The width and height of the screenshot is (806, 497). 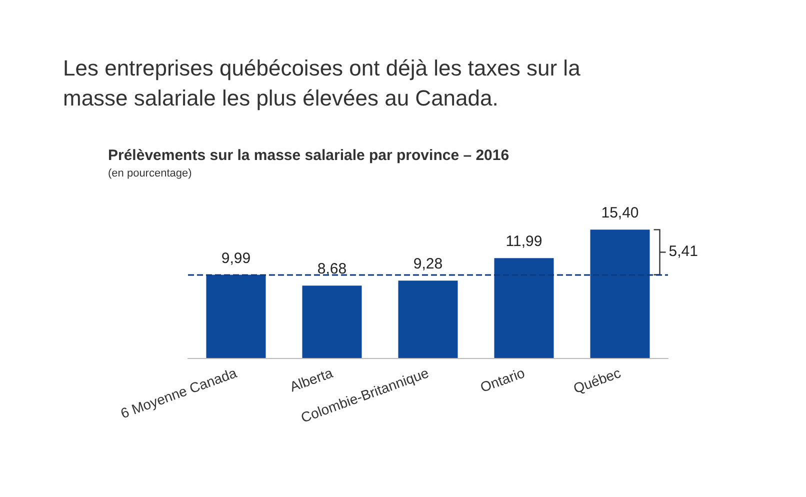 I want to click on chart-subtitle: Prélèvements sur la masse salariale par province – 2016, so click(x=309, y=155).